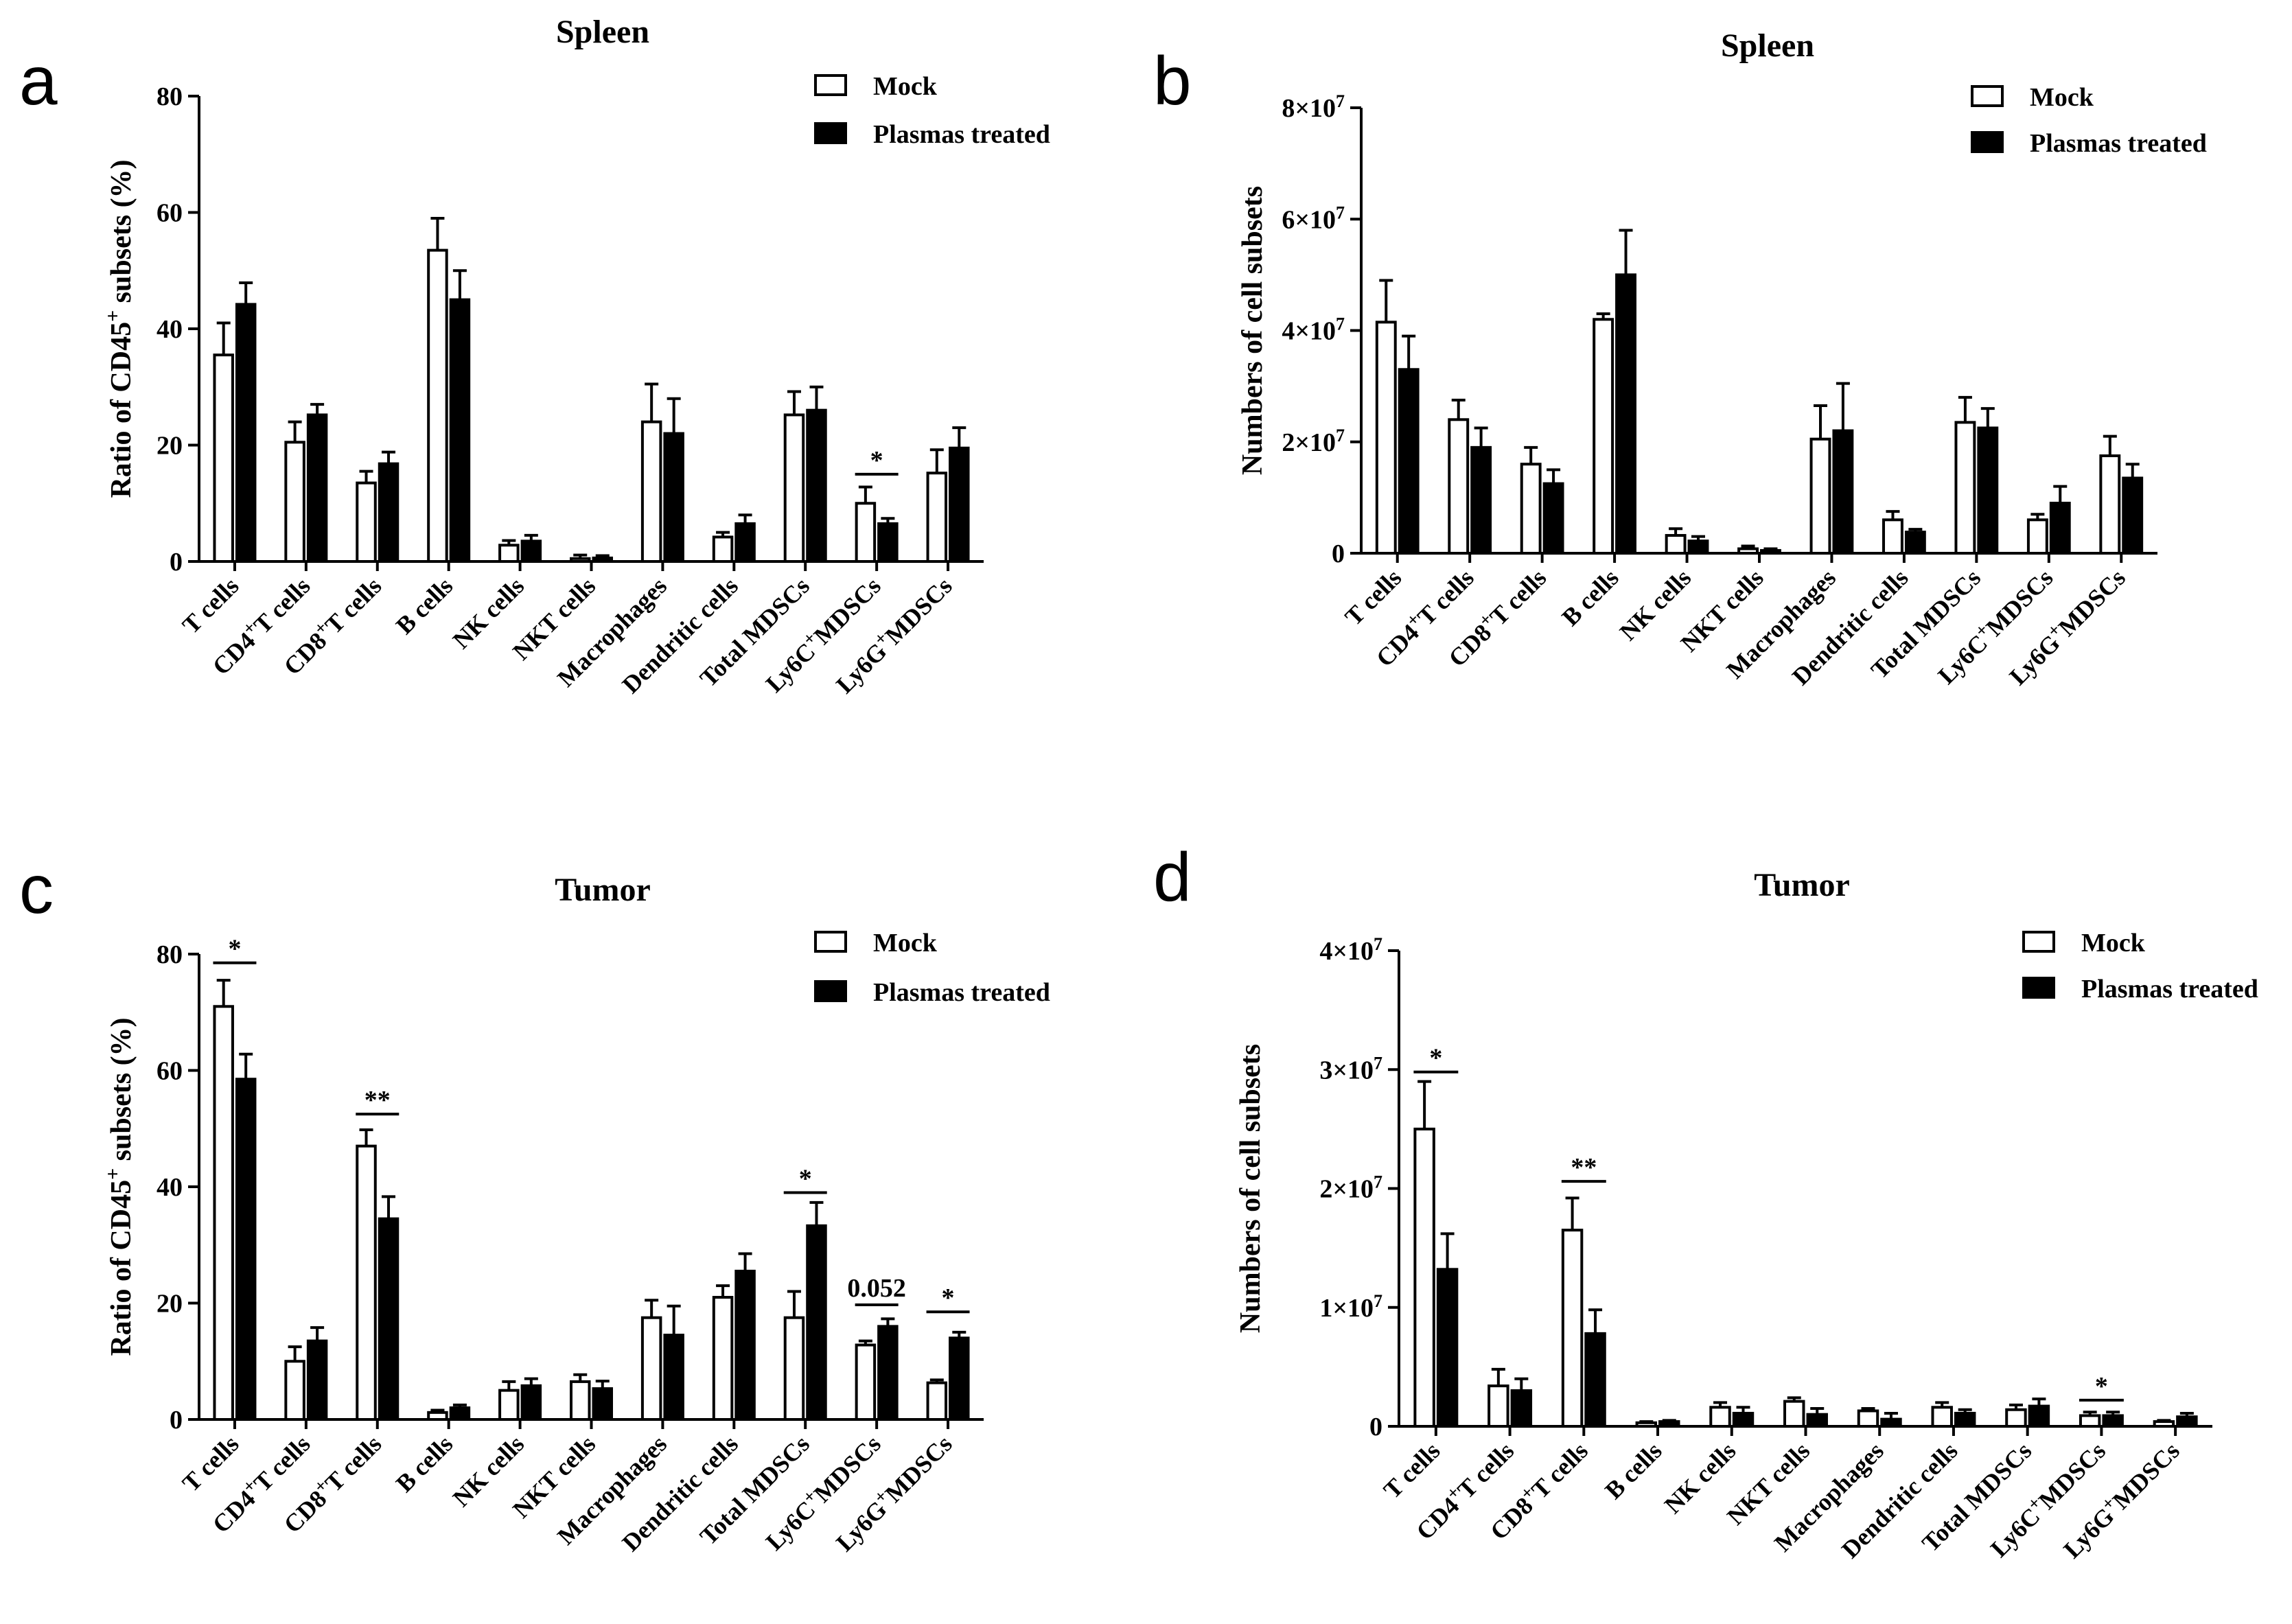 The height and width of the screenshot is (1624, 2292). Describe the element at coordinates (36, 889) in the screenshot. I see `panel-letter: c` at that location.